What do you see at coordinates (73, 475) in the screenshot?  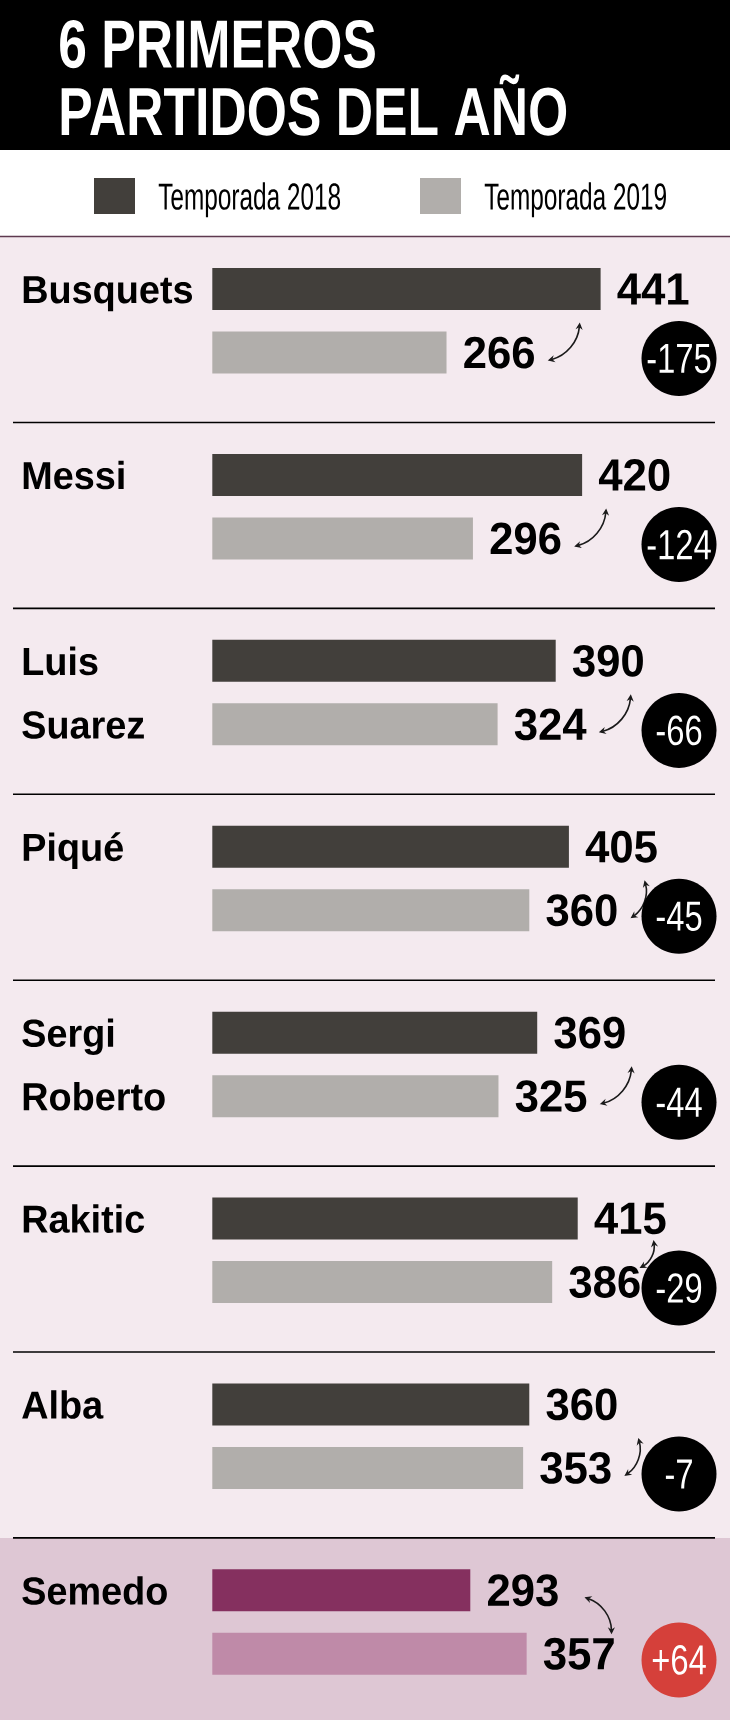 I see `y-tick-label: Messi` at bounding box center [73, 475].